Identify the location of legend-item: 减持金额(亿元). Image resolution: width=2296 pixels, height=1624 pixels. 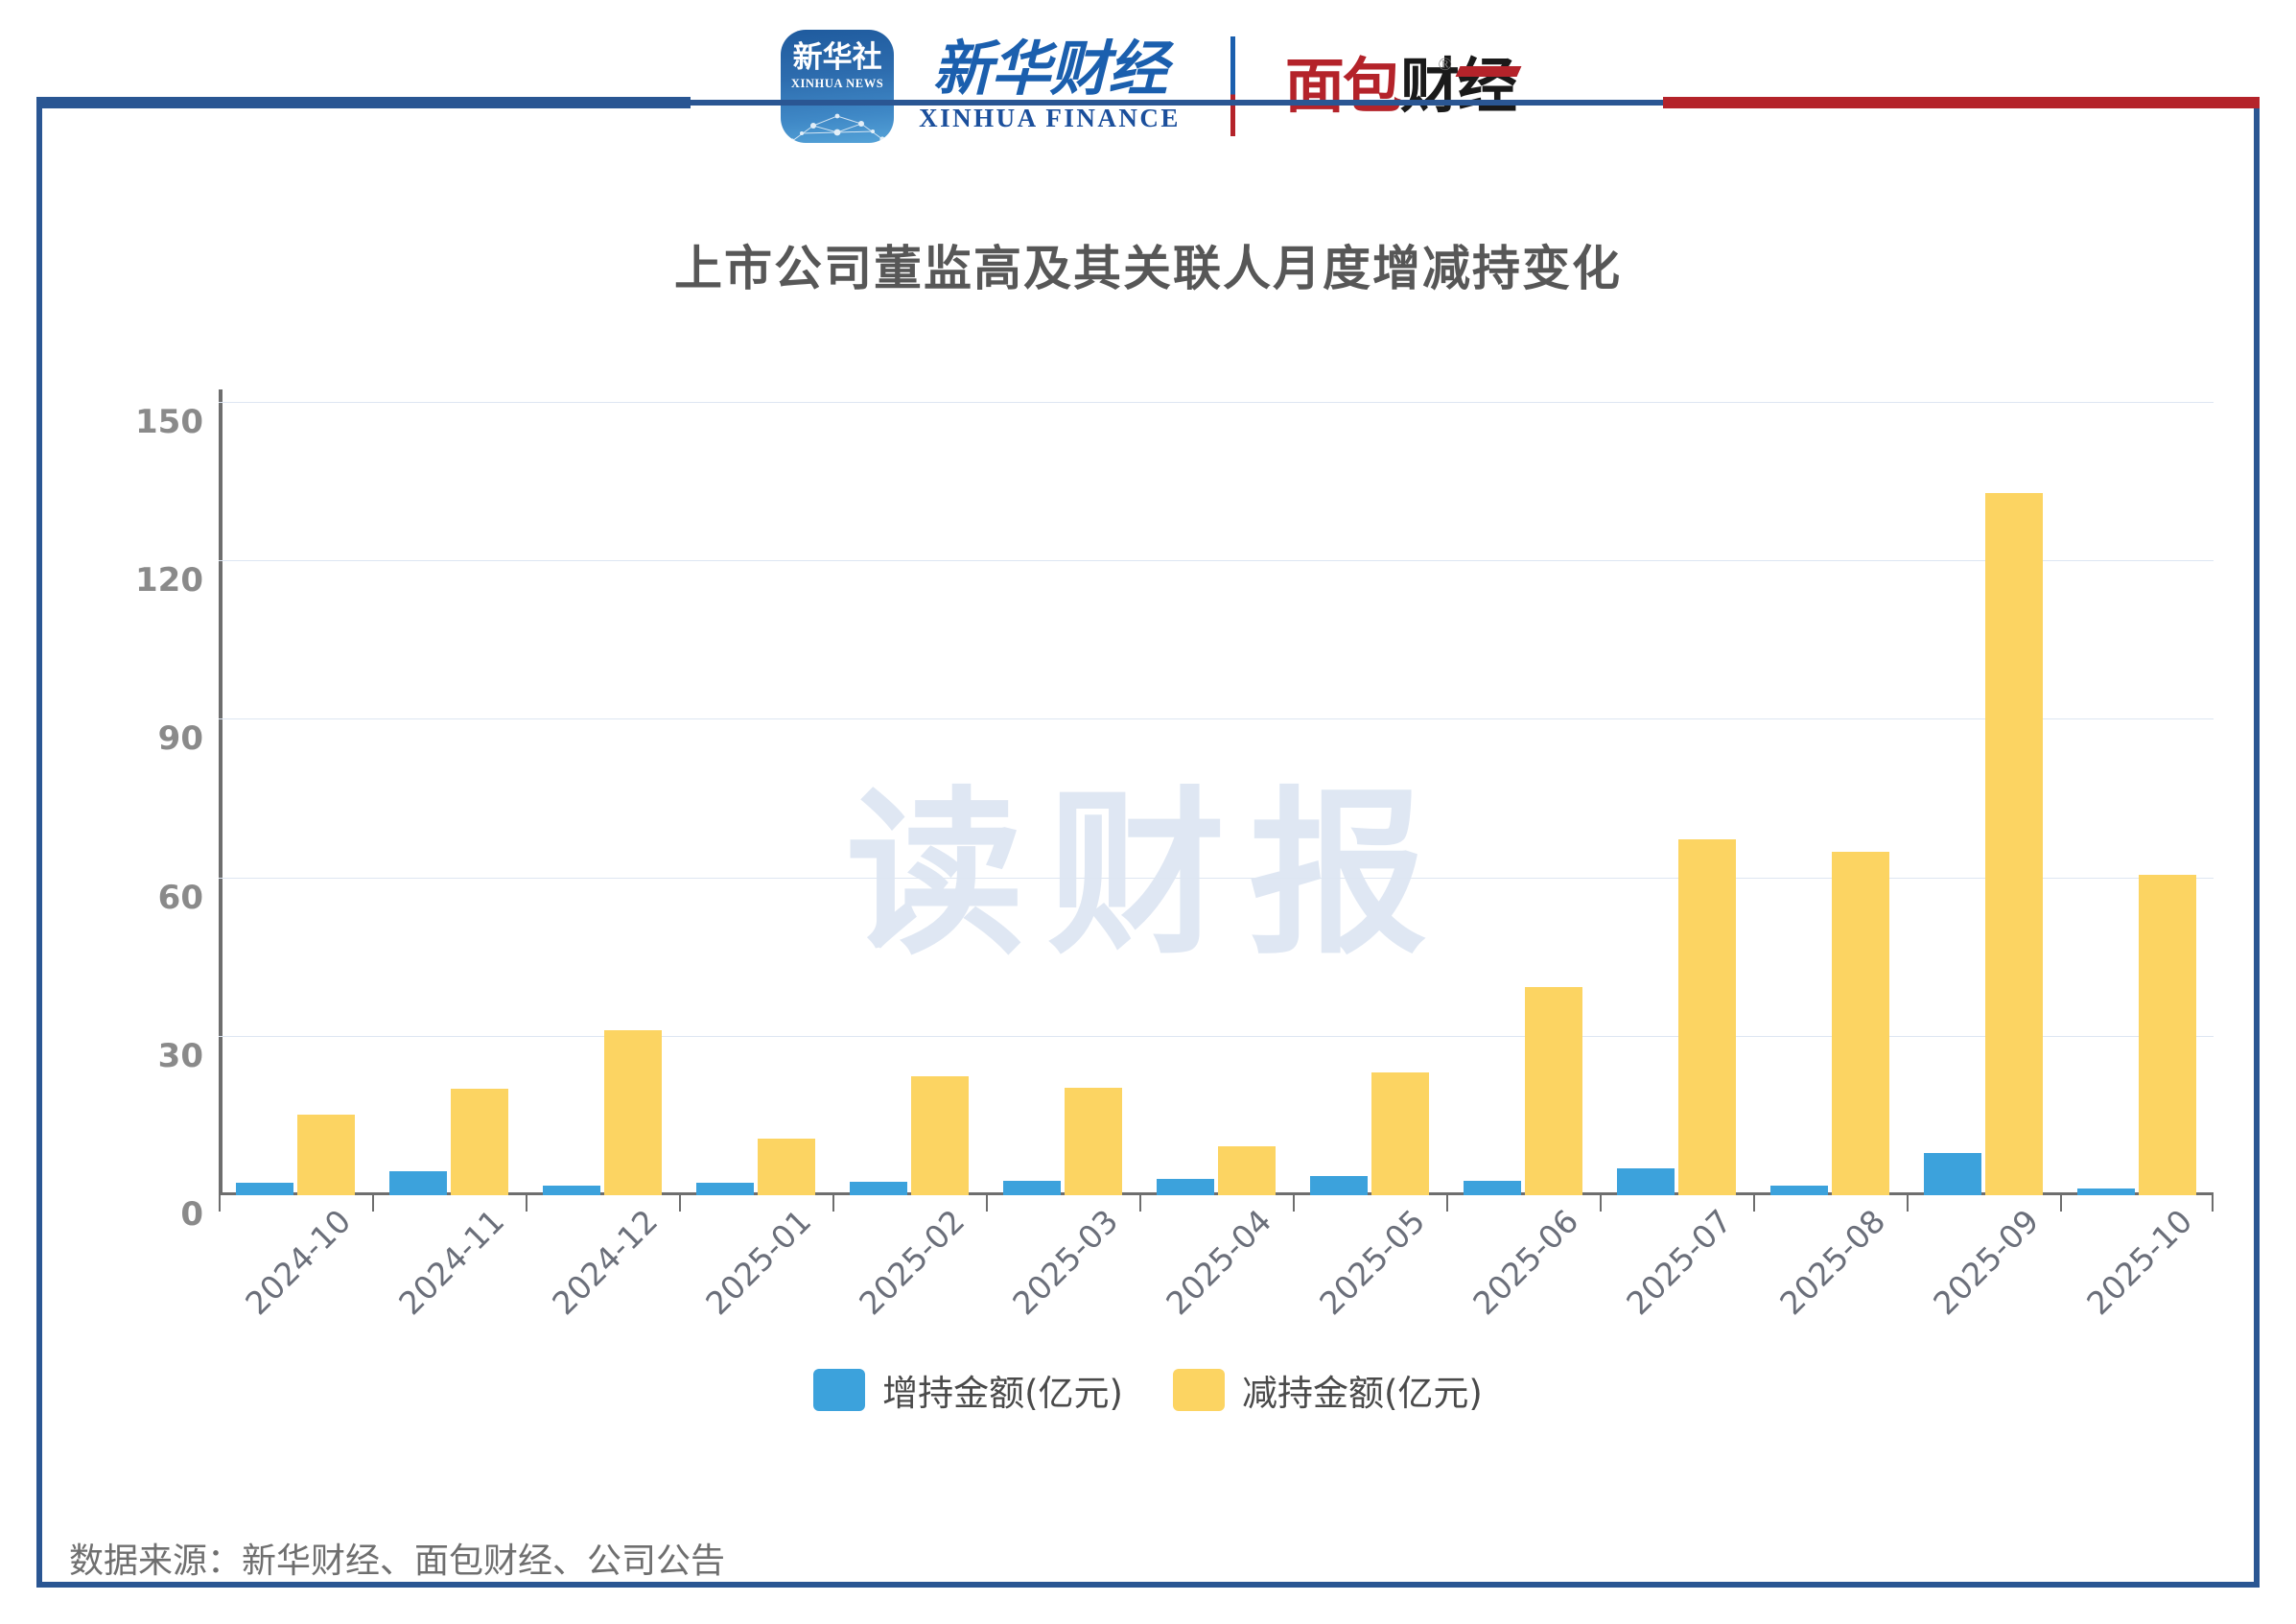
(1328, 1390).